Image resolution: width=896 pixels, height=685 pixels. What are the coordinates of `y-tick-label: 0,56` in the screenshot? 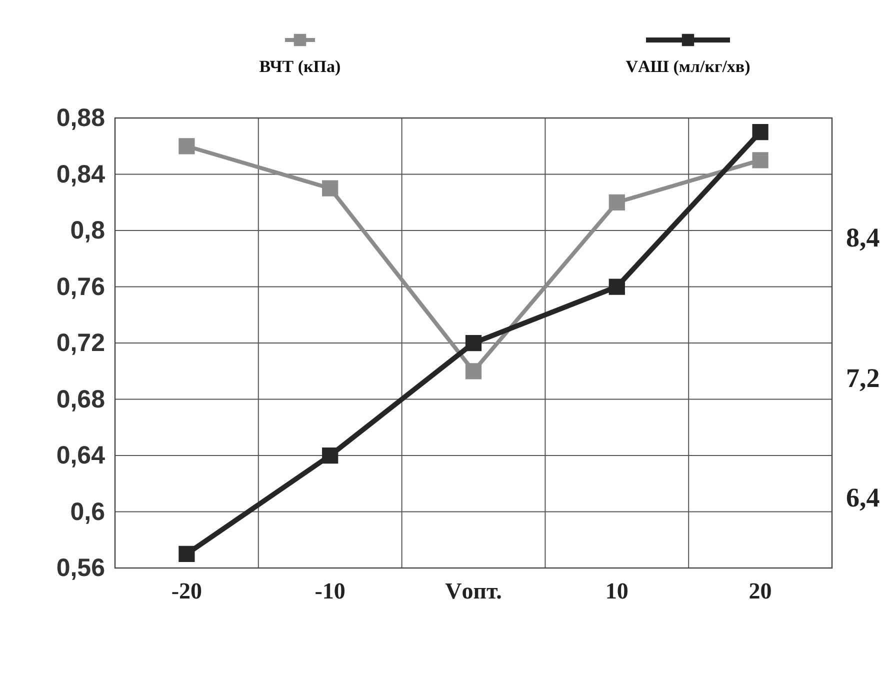 It's located at (80, 568).